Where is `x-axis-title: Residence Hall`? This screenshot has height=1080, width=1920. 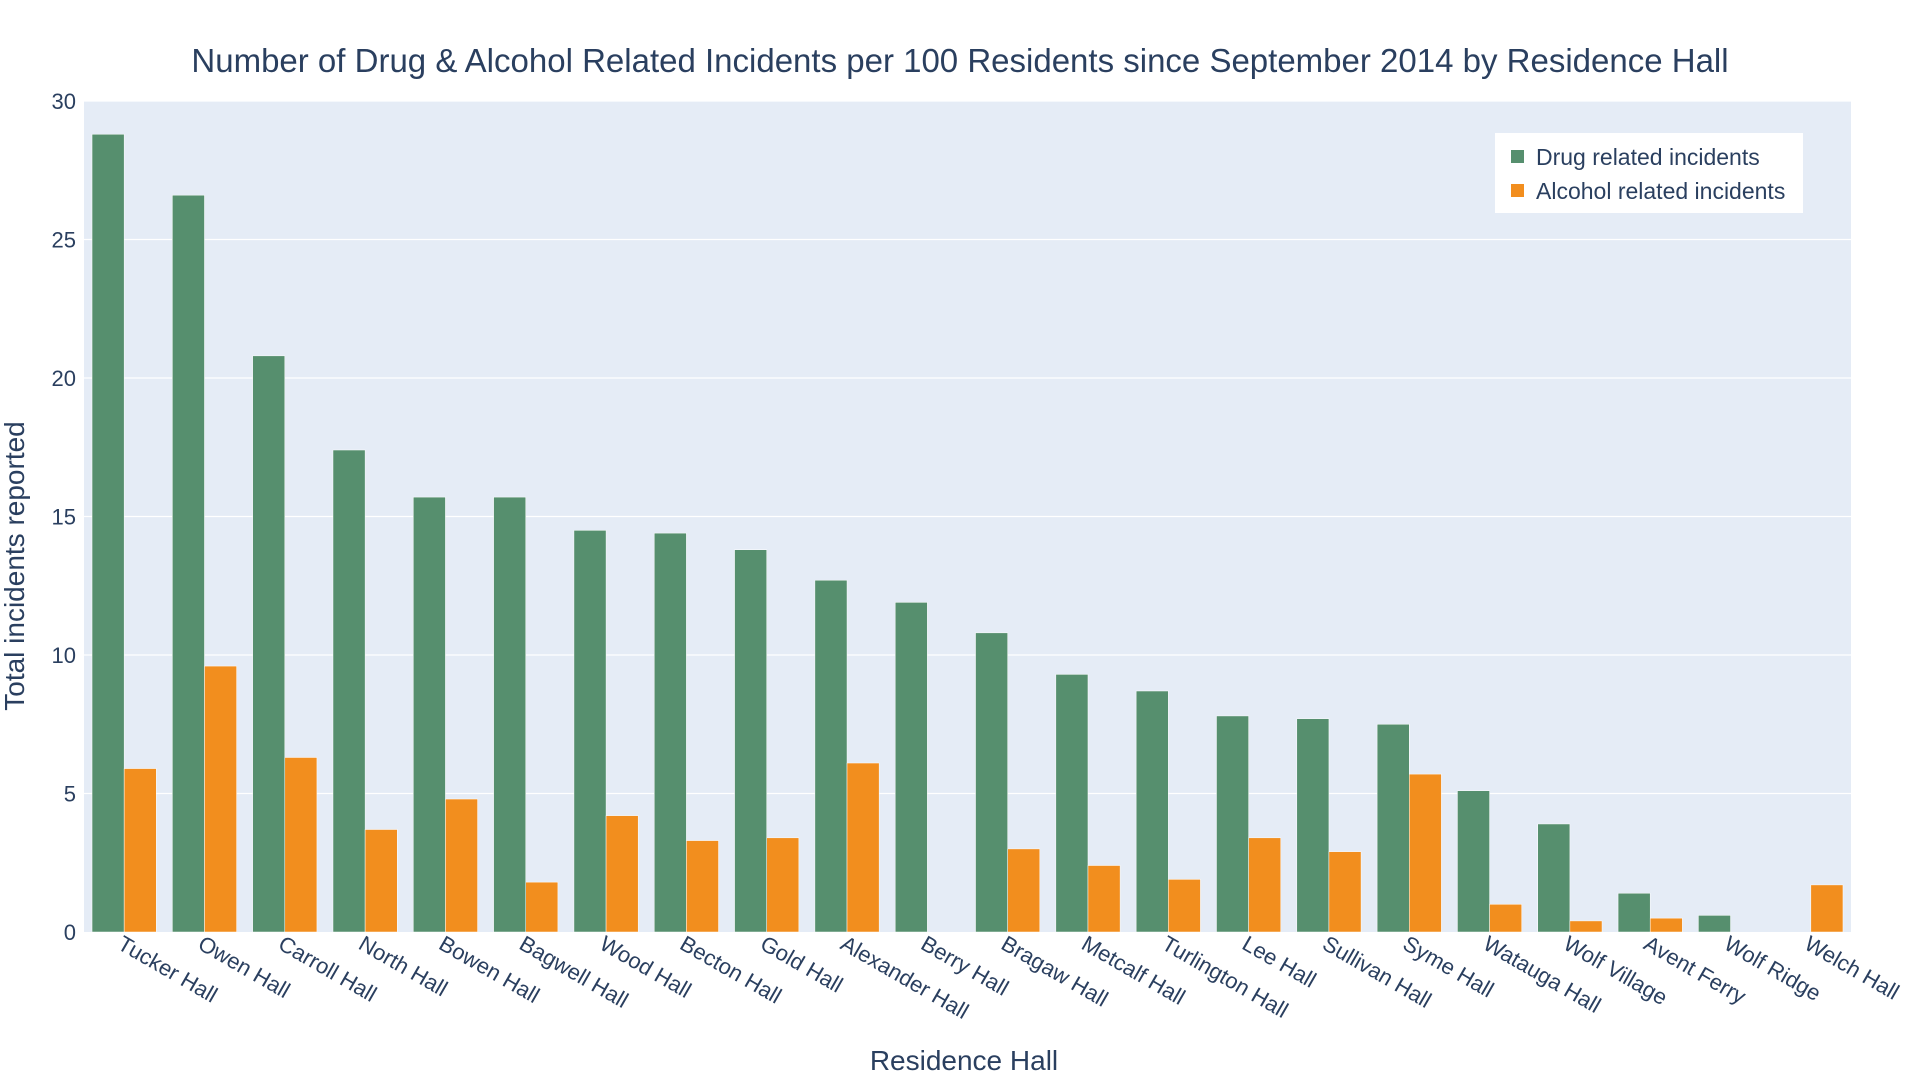
x-axis-title: Residence Hall is located at coordinates (964, 1060).